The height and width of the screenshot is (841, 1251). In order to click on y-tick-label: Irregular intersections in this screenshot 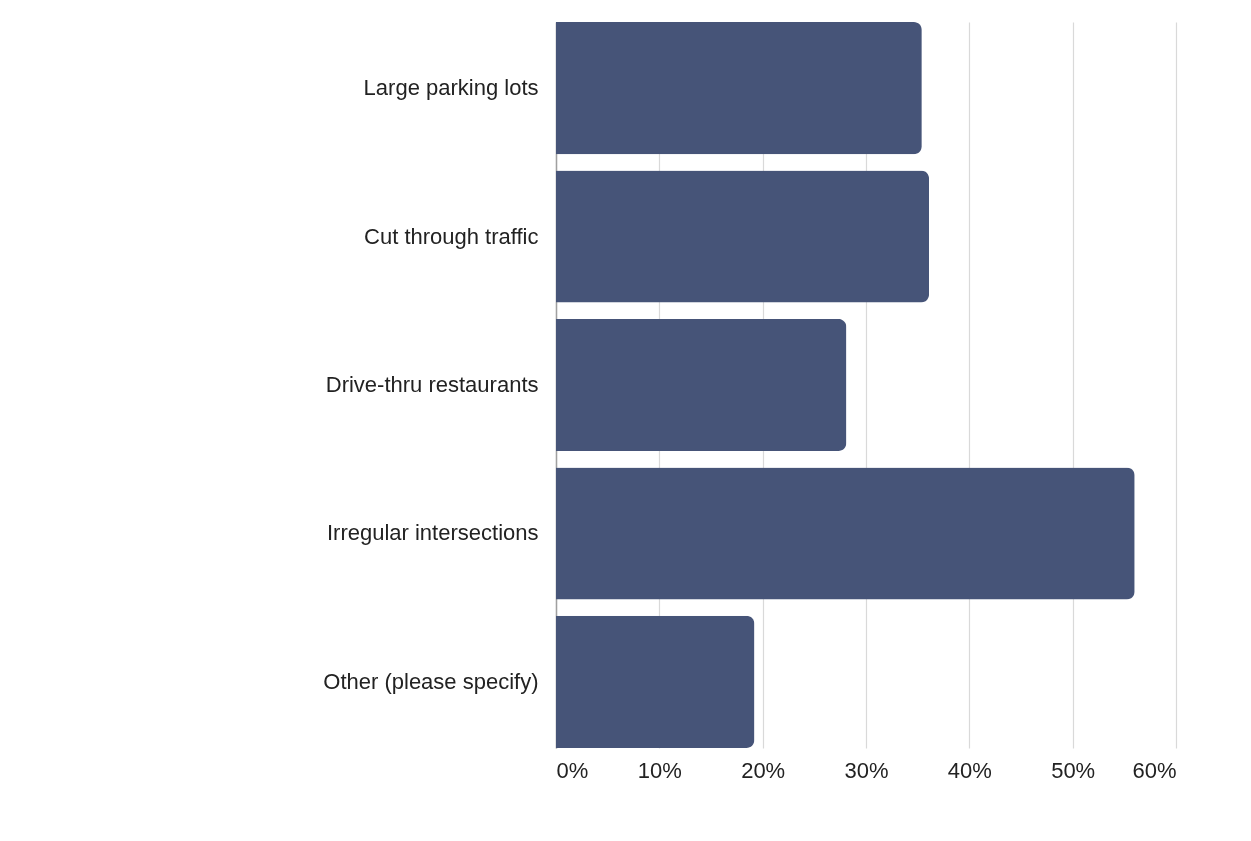, I will do `click(432, 533)`.